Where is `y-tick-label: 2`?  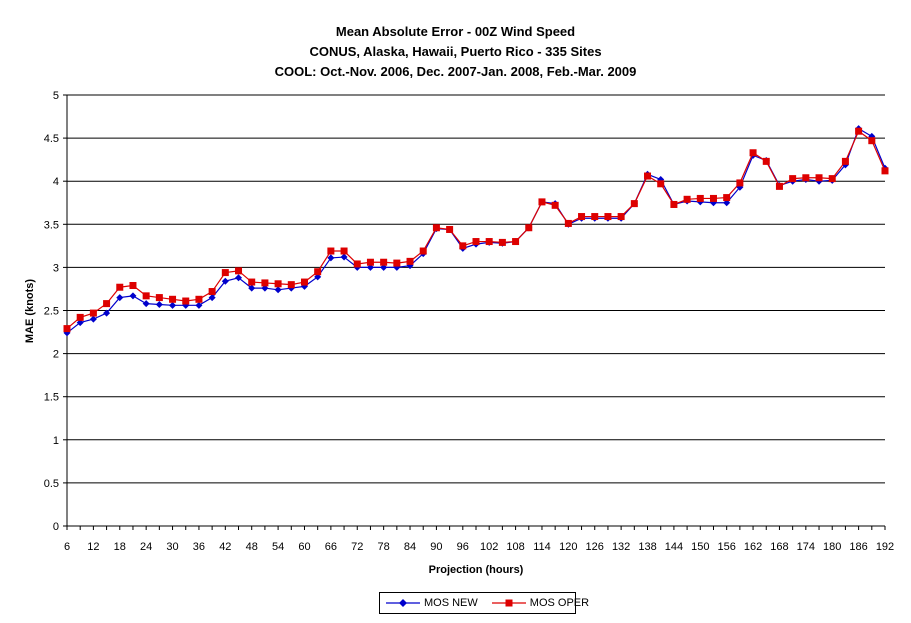 y-tick-label: 2 is located at coordinates (56, 355).